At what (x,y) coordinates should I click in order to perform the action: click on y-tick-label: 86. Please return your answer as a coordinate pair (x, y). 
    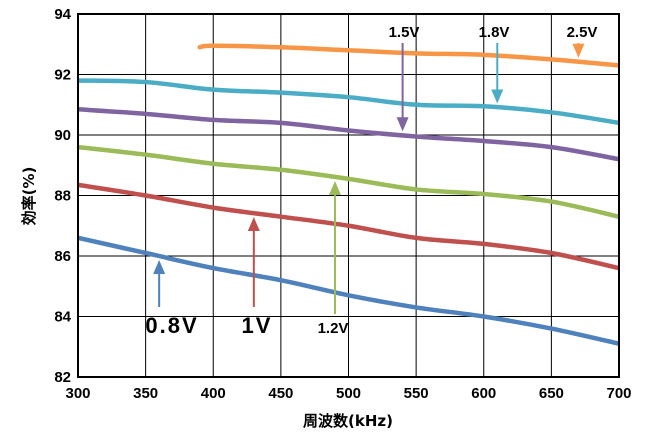
    Looking at the image, I should click on (62, 256).